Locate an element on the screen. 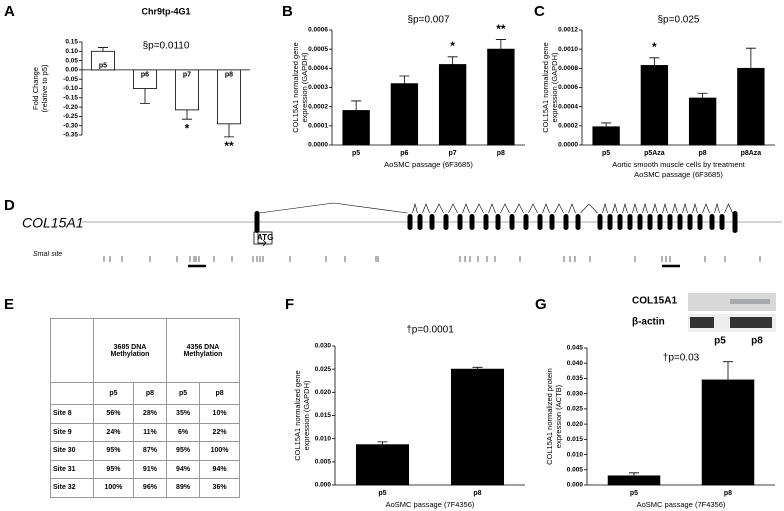  y-tick-label: -0.05 is located at coordinates (70, 79).